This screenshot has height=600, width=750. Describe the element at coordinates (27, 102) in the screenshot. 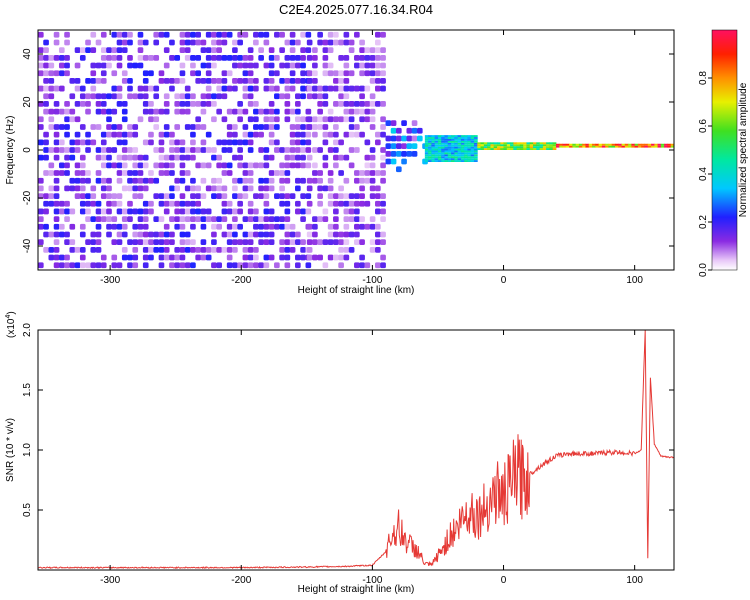

I see `spectrogram-y-tick-label: 20` at that location.